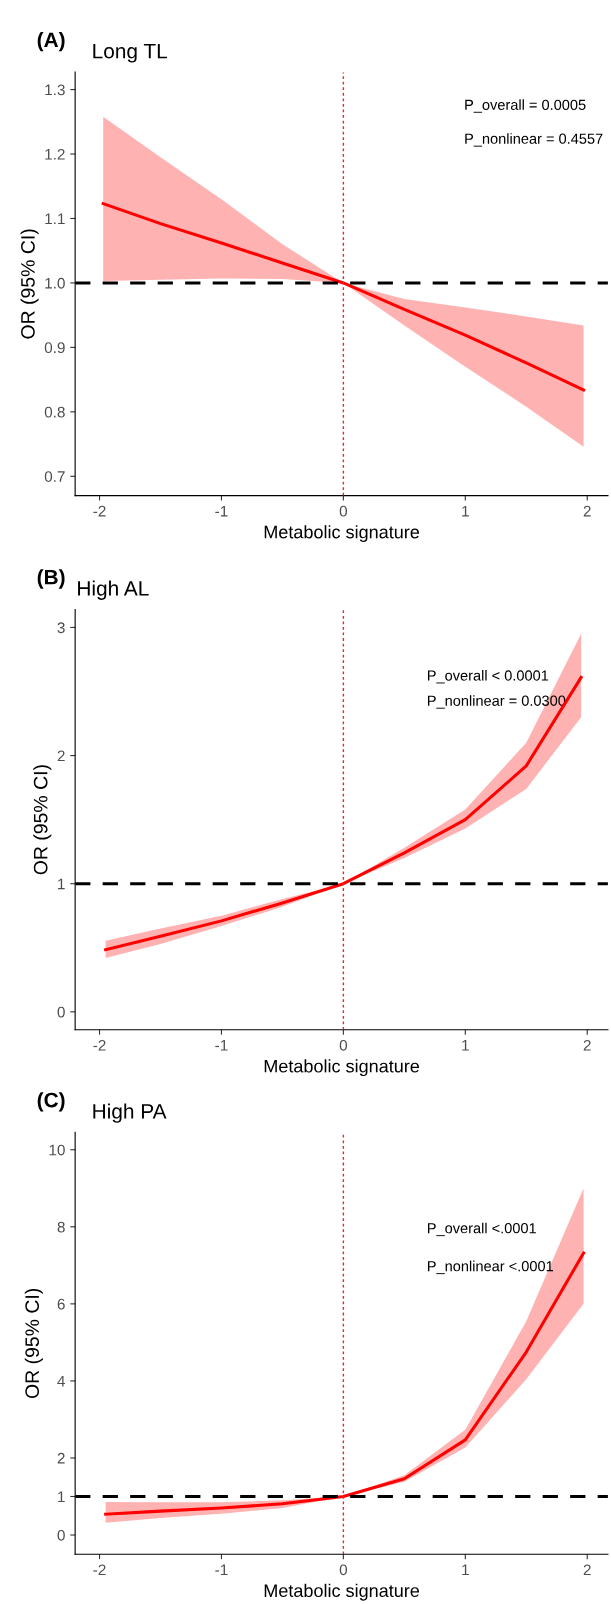 Image resolution: width=611 pixels, height=1604 pixels. What do you see at coordinates (490, 1267) in the screenshot?
I see `annotation: P_nonlinear <.0001` at bounding box center [490, 1267].